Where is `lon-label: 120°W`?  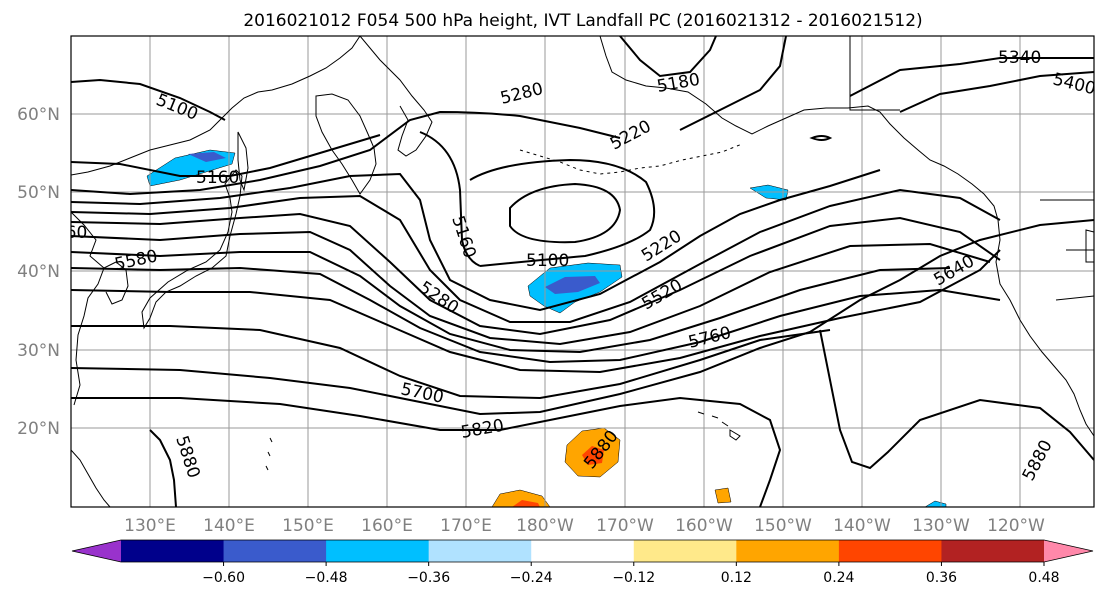
lon-label: 120°W is located at coordinates (1016, 526).